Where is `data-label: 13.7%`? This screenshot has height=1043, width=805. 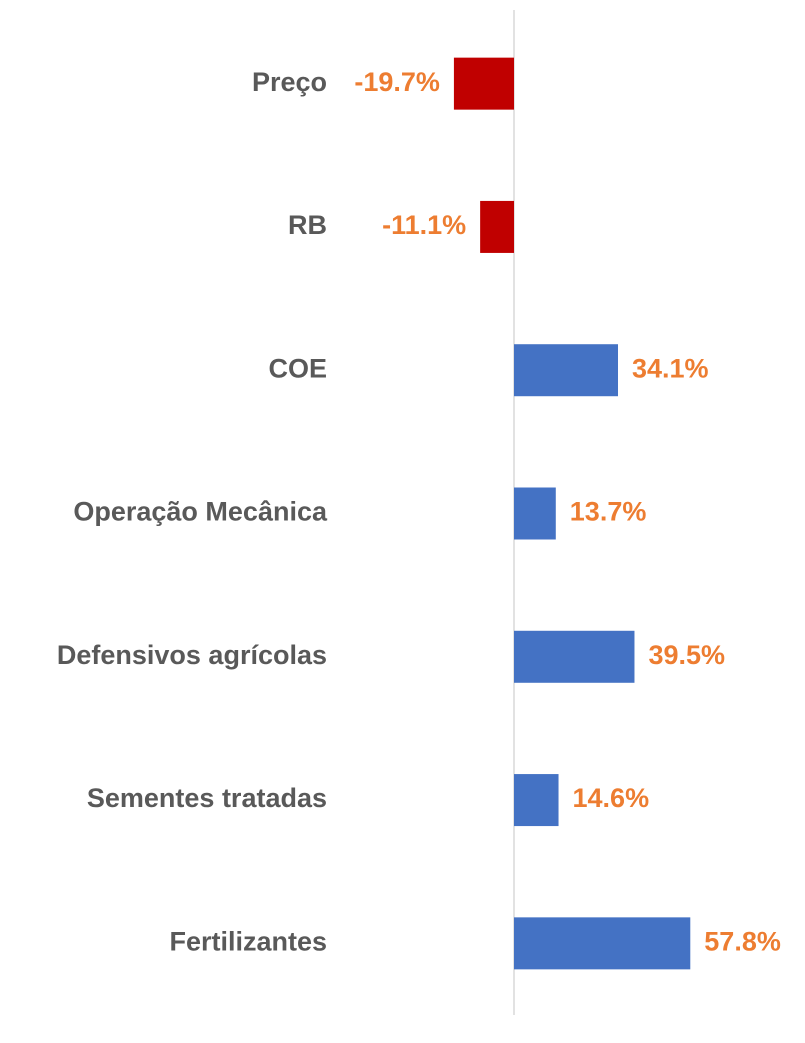
data-label: 13.7% is located at coordinates (608, 512).